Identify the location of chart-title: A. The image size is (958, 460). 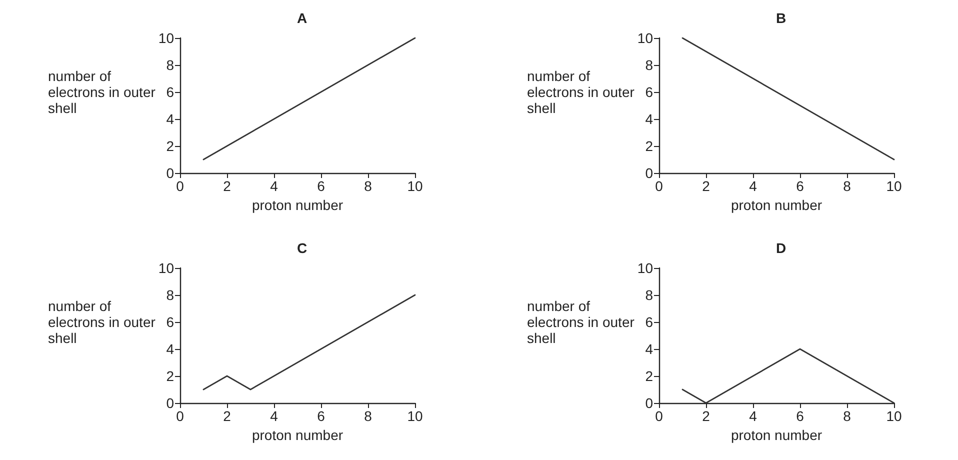
(302, 18).